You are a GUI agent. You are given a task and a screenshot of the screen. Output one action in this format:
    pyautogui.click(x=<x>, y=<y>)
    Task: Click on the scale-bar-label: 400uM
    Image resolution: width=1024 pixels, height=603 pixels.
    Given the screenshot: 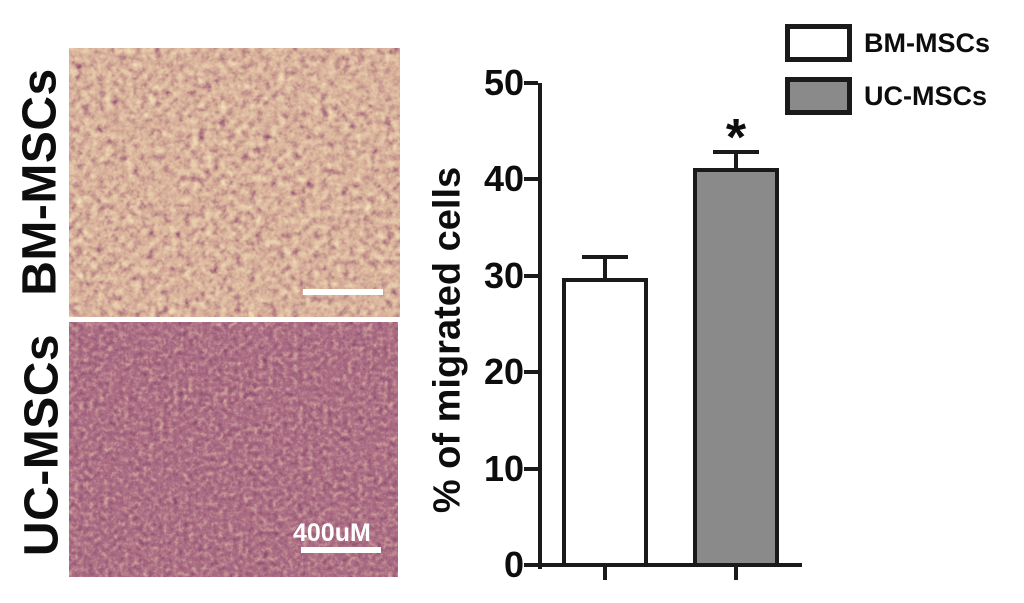 What is the action you would take?
    pyautogui.click(x=332, y=533)
    